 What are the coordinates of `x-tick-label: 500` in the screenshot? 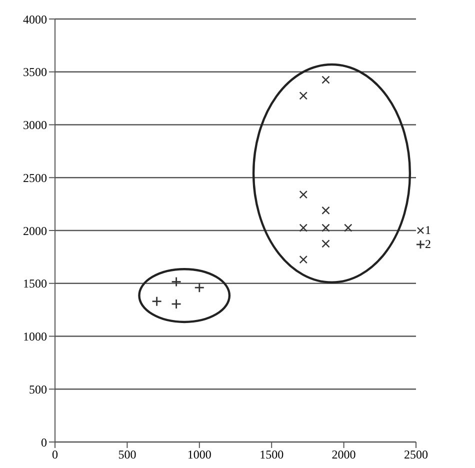 It's located at (127, 455).